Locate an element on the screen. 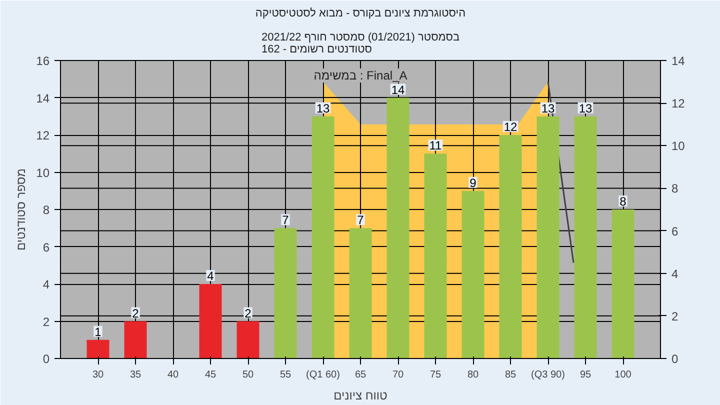  y2-tick-label: 10 is located at coordinates (679, 146).